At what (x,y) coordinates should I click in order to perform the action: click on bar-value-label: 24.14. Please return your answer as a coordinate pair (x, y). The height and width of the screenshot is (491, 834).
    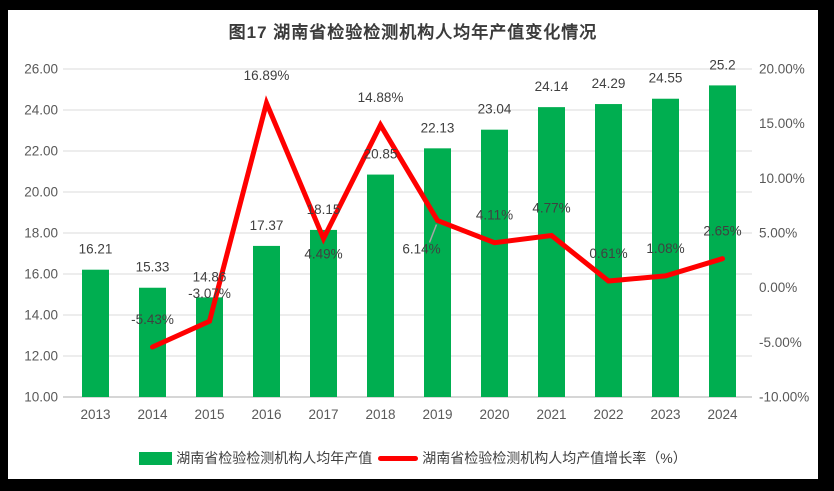
    Looking at the image, I should click on (552, 86).